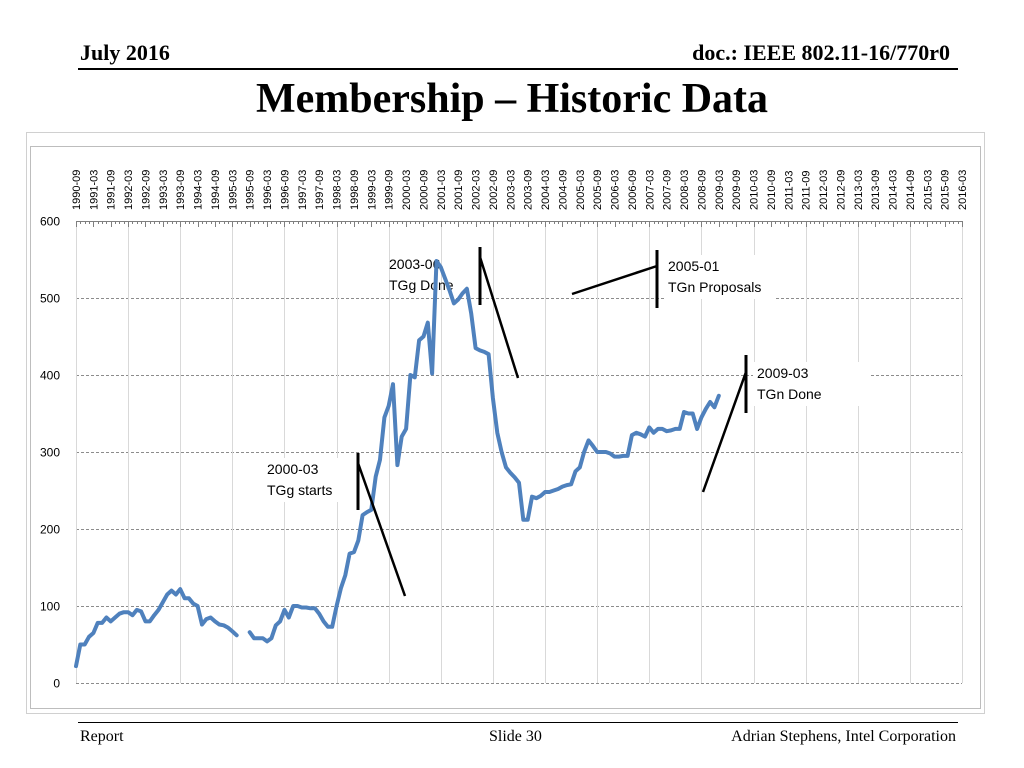 This screenshot has height=768, width=1024. I want to click on x-tick-label: 1998-03, so click(338, 190).